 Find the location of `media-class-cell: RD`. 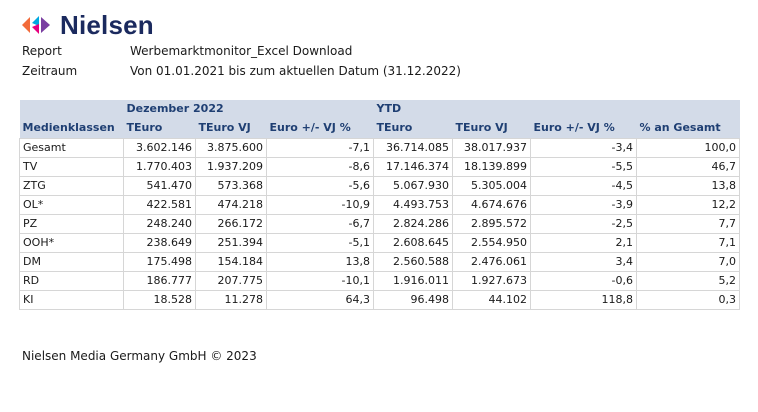

media-class-cell: RD is located at coordinates (71, 281).